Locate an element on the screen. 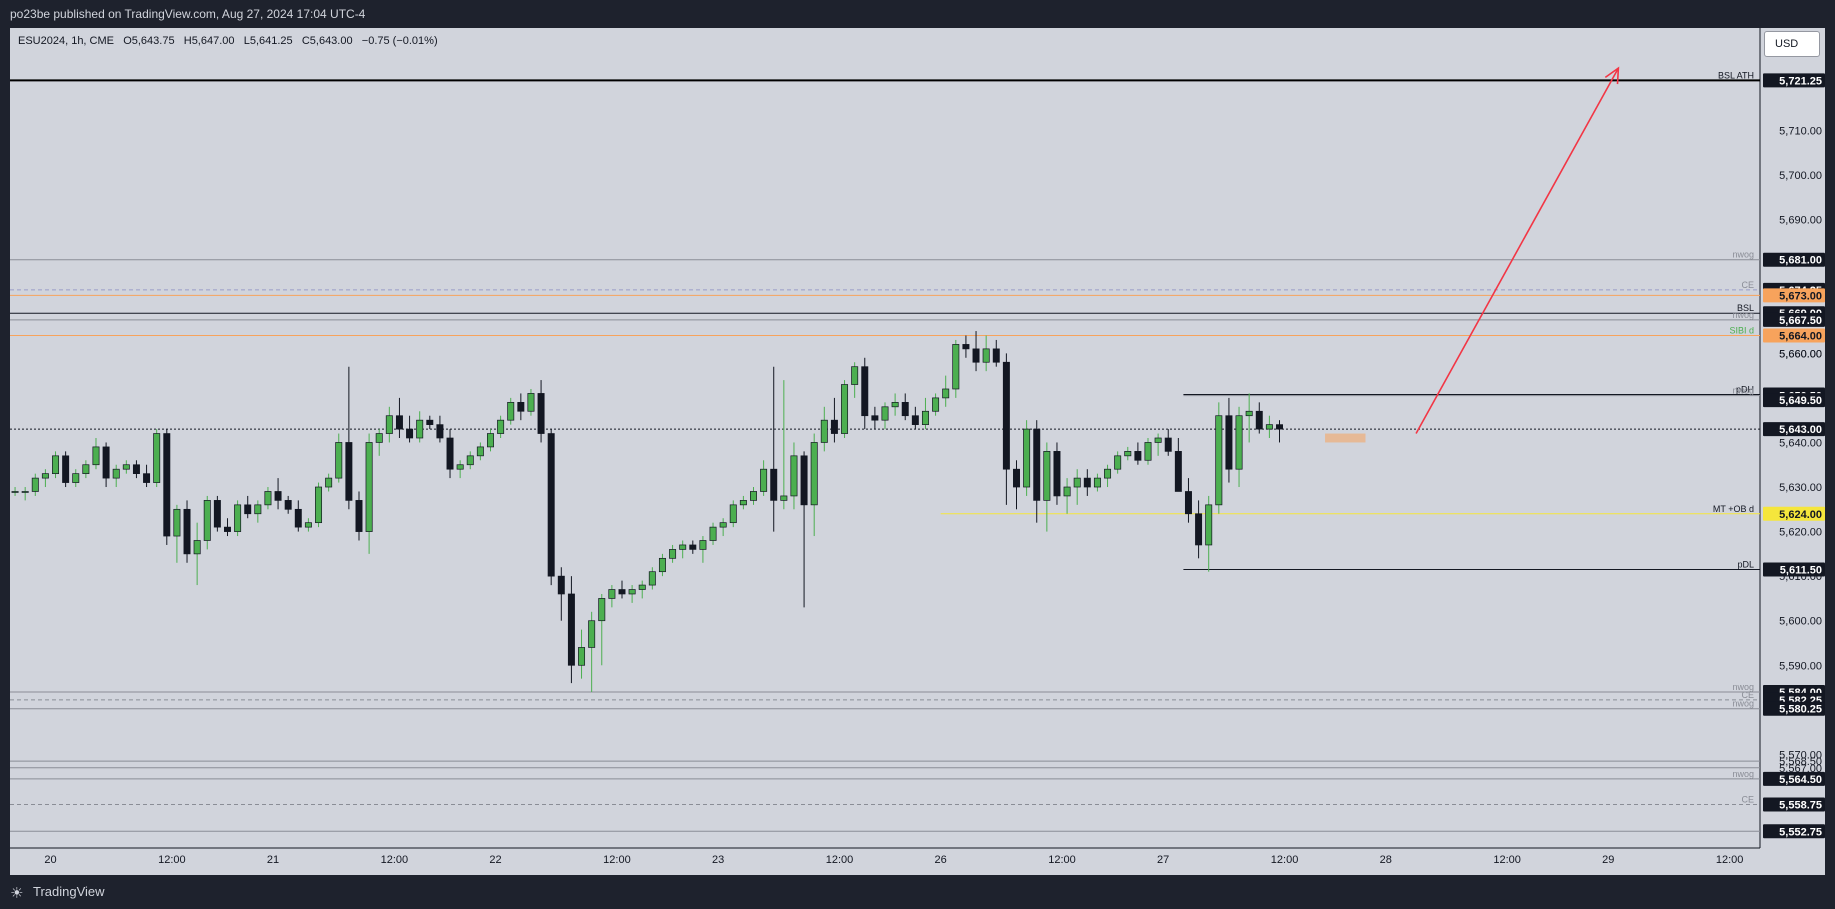  level-label-1: nwog is located at coordinates (1743, 255).